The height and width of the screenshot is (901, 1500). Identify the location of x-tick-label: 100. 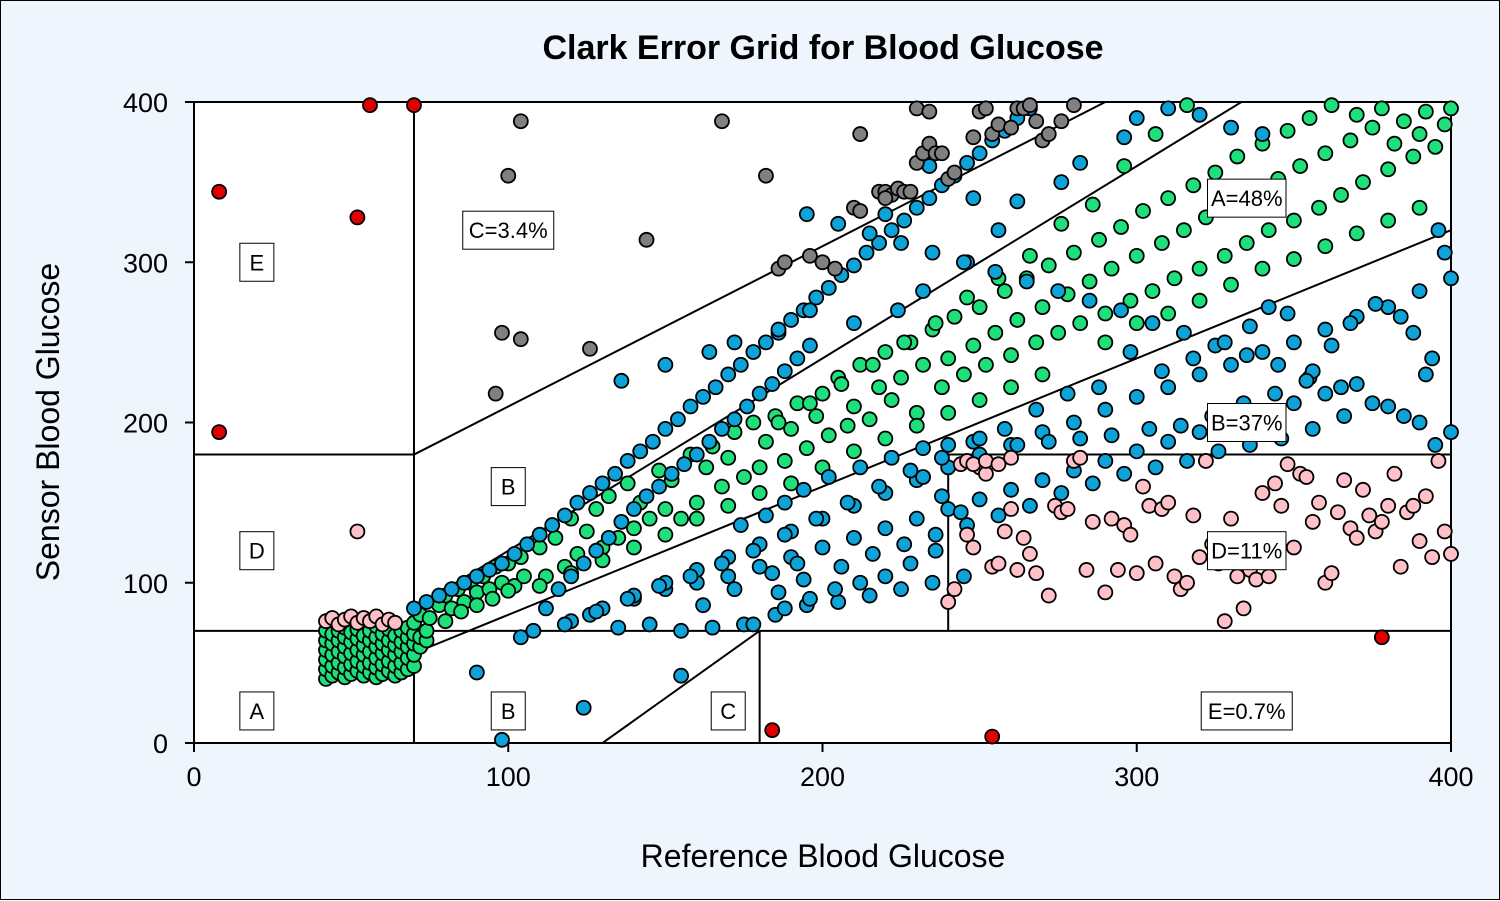
(508, 777).